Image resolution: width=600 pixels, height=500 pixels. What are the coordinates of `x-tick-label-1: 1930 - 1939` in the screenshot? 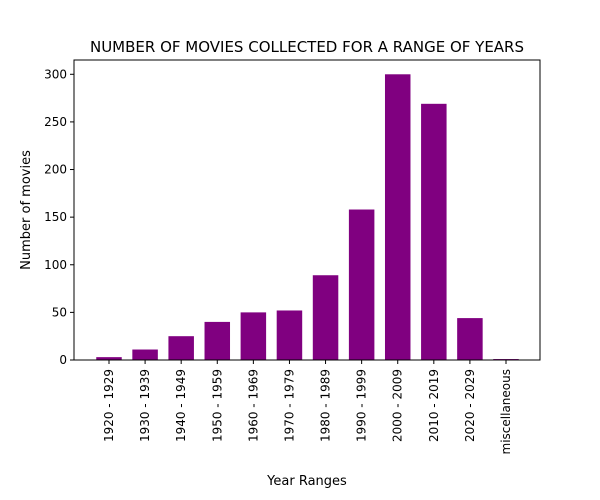 It's located at (145, 405).